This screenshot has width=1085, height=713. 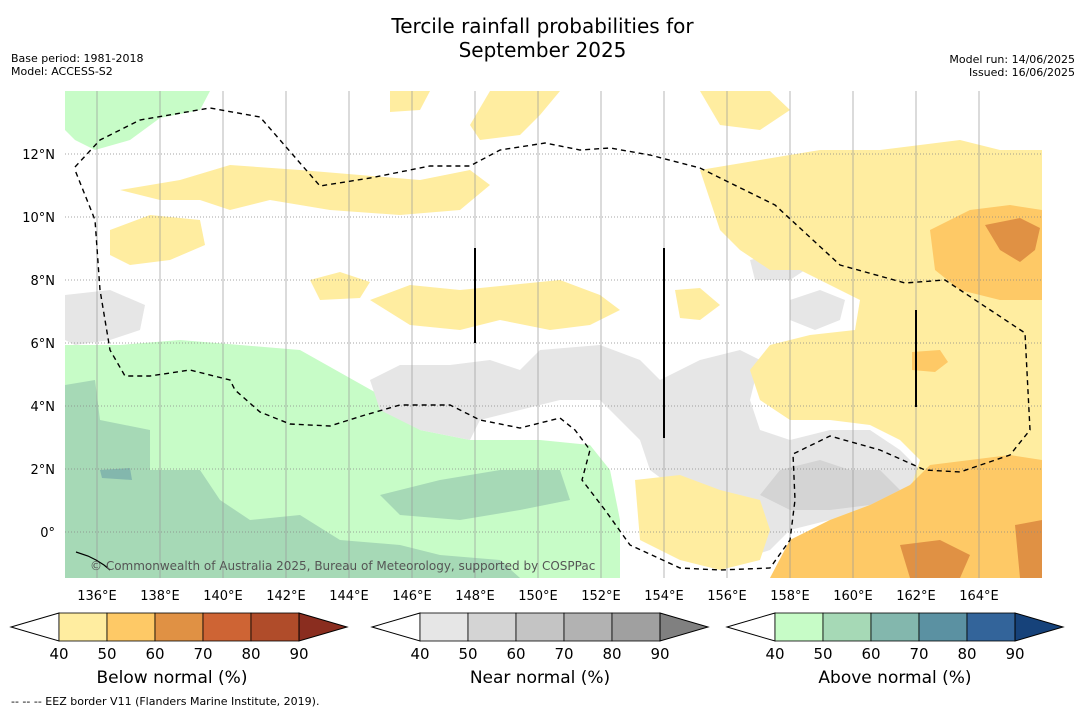 What do you see at coordinates (1012, 240) in the screenshot?
I see `below-normal-region-east-dark` at bounding box center [1012, 240].